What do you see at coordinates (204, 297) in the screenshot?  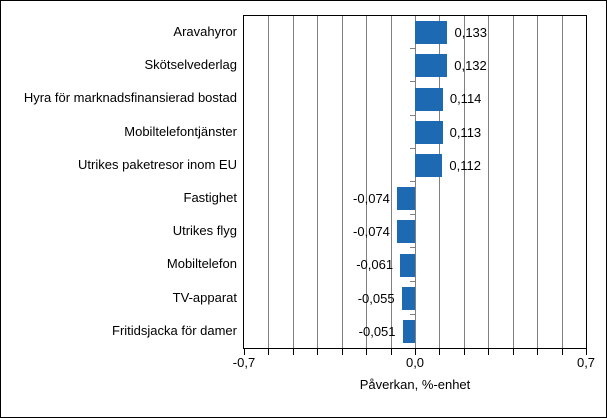 I see `category-label: TV-apparat` at bounding box center [204, 297].